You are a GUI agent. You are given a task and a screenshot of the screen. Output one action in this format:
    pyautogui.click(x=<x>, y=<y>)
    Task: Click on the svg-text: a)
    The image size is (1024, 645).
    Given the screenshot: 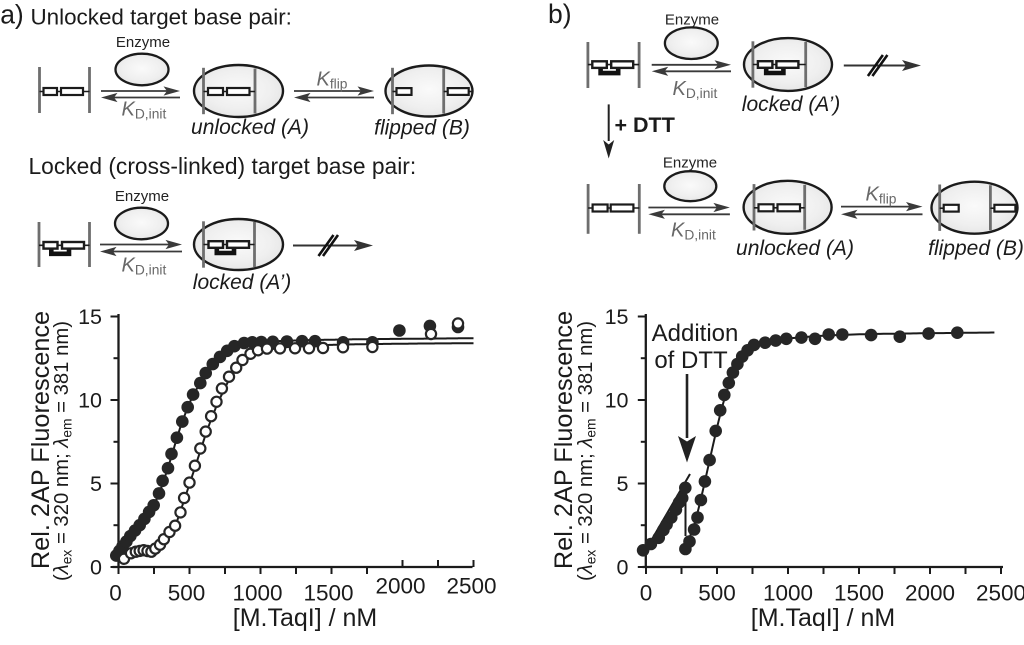 What is the action you would take?
    pyautogui.click(x=12, y=15)
    